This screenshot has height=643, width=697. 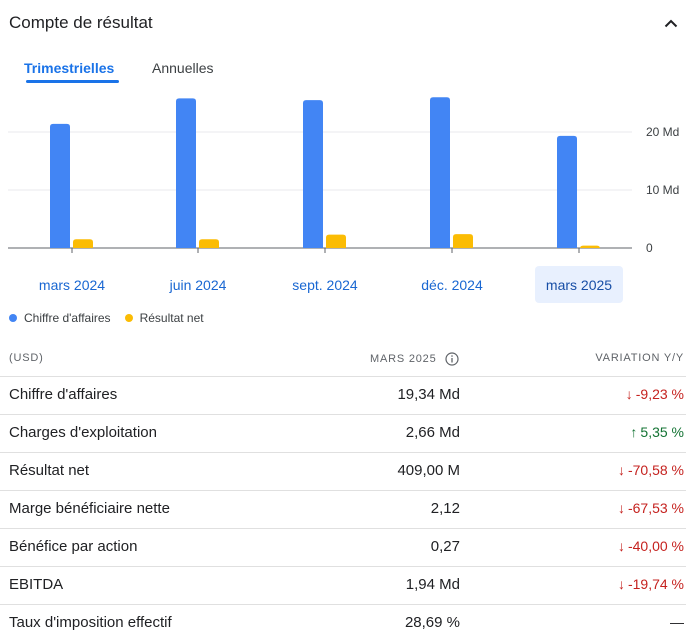 I want to click on row-label: Résultat net, so click(x=49, y=470).